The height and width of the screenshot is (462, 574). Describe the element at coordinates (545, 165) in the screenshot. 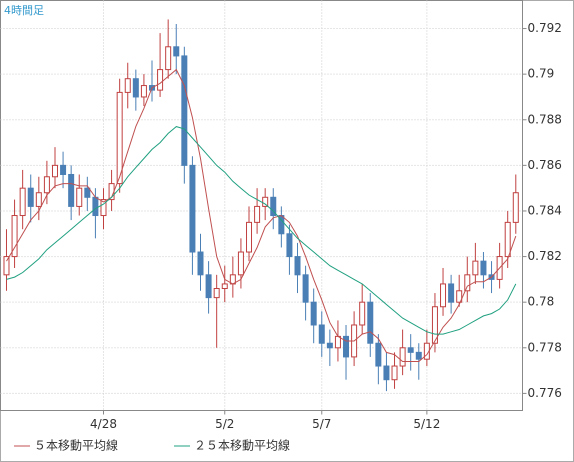

I see `y-tick-label: 0.786` at that location.